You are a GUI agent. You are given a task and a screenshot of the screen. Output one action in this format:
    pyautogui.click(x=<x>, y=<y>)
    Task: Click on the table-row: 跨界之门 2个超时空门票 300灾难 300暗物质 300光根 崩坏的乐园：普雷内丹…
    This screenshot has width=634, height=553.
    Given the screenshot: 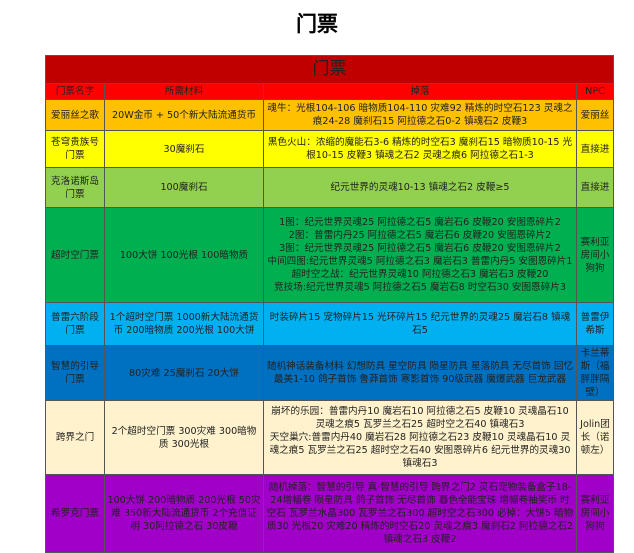 What is the action you would take?
    pyautogui.click(x=329, y=437)
    